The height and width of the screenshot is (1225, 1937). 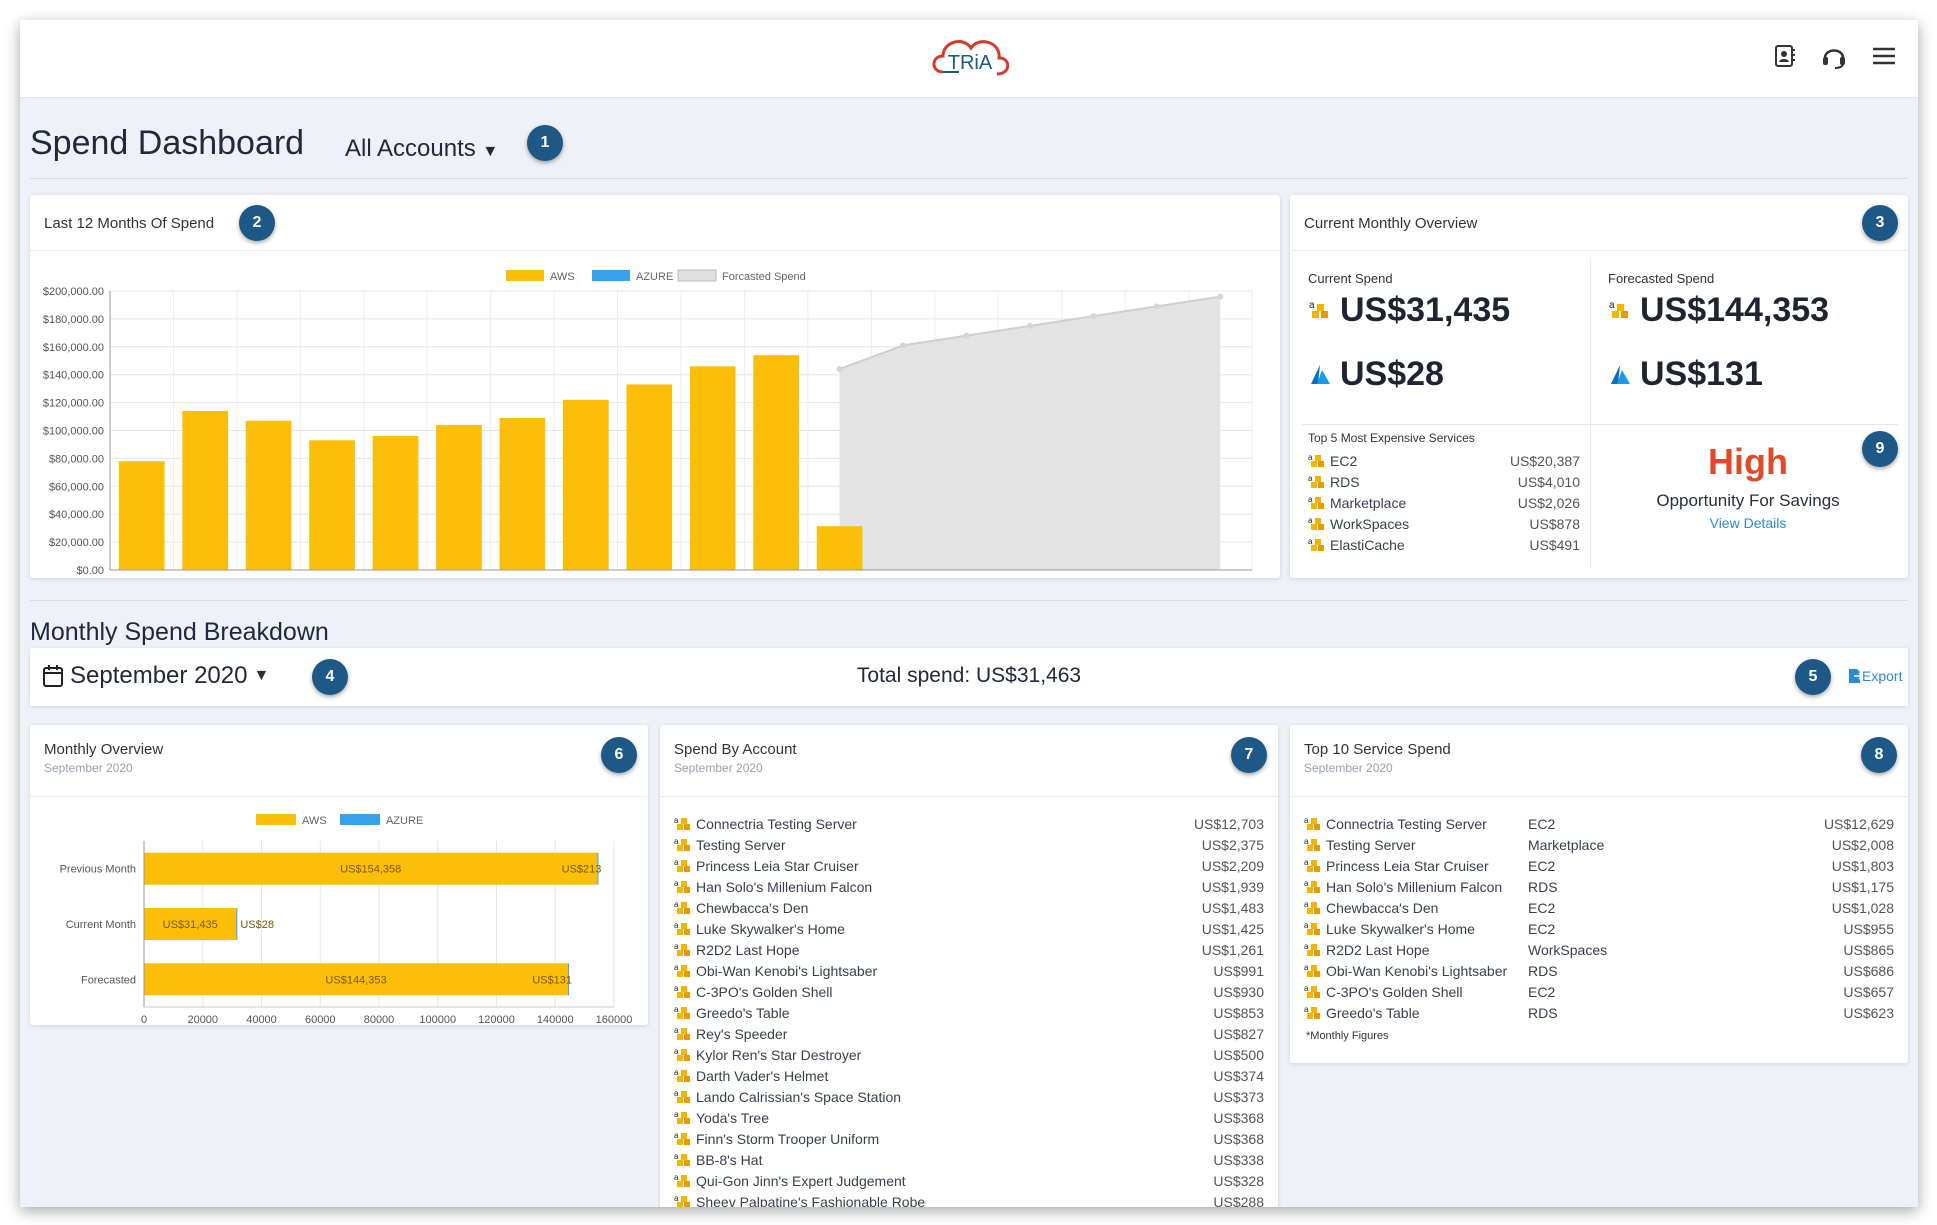 What do you see at coordinates (1542, 928) in the screenshot?
I see `service-name: EC2` at bounding box center [1542, 928].